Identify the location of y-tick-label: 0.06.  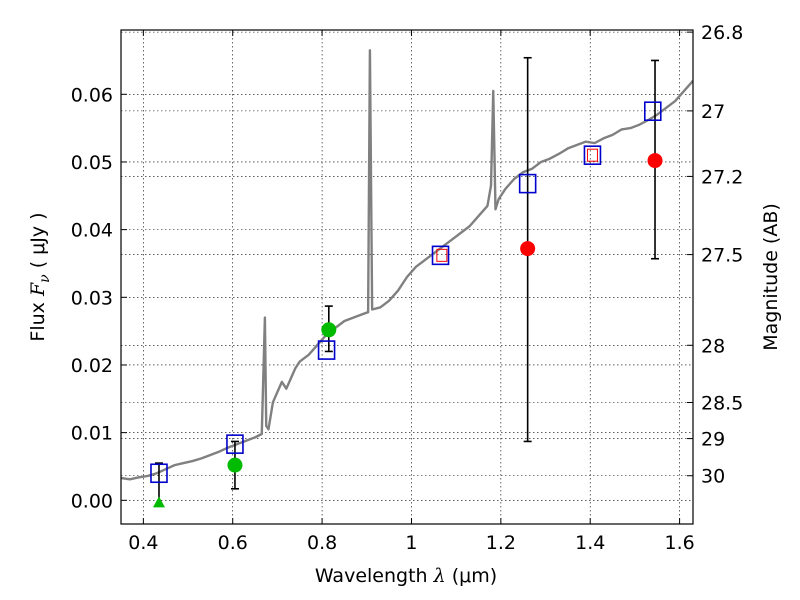
(92, 95).